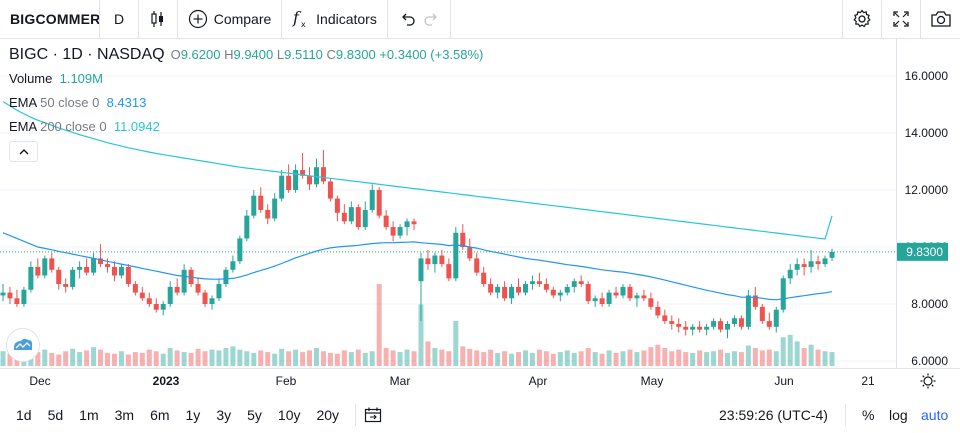 The width and height of the screenshot is (960, 433). What do you see at coordinates (868, 381) in the screenshot?
I see `time-tick-label: 21` at bounding box center [868, 381].